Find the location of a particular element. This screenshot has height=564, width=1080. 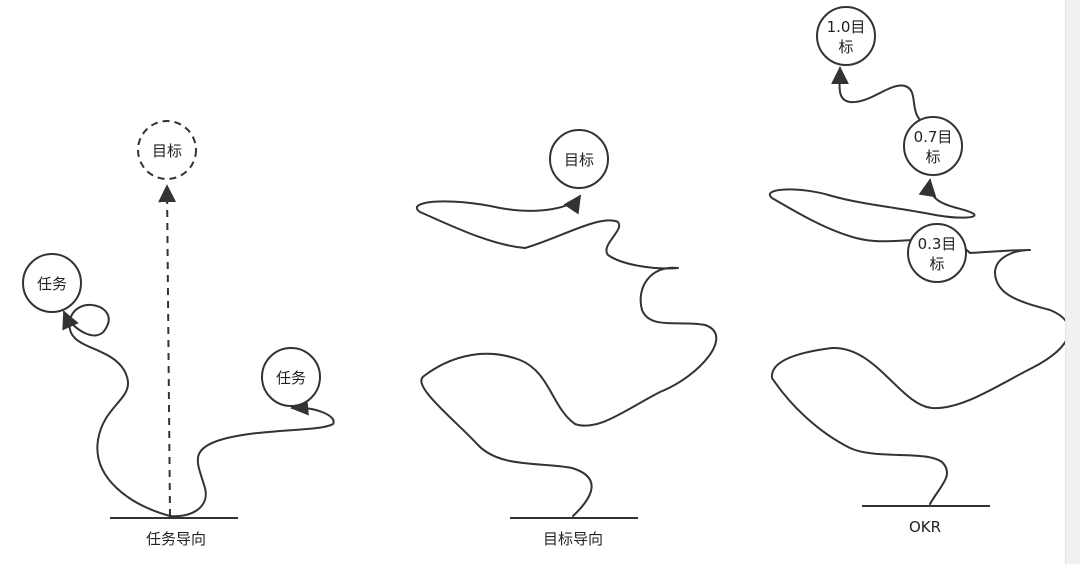

goal-node-dashed: 目标 is located at coordinates (167, 150).